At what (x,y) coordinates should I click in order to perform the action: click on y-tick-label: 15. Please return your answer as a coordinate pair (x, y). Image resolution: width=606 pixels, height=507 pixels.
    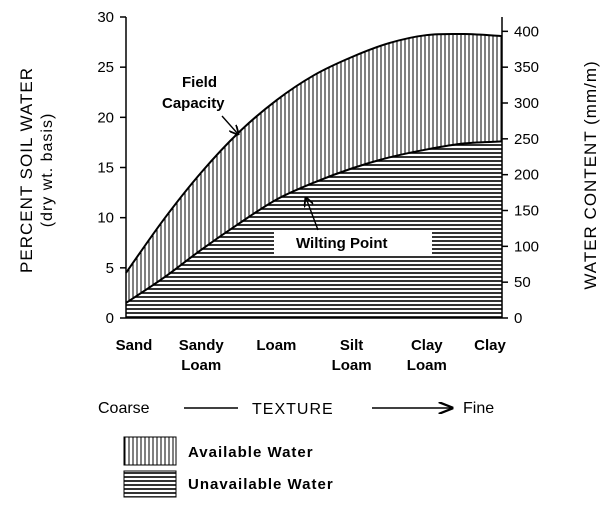
    Looking at the image, I should click on (105, 168).